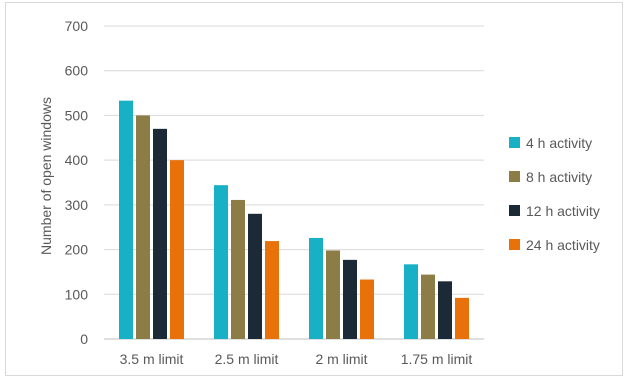 This screenshot has height=378, width=625. What do you see at coordinates (152, 359) in the screenshot?
I see `x-tick-label: 3.5 m limit` at bounding box center [152, 359].